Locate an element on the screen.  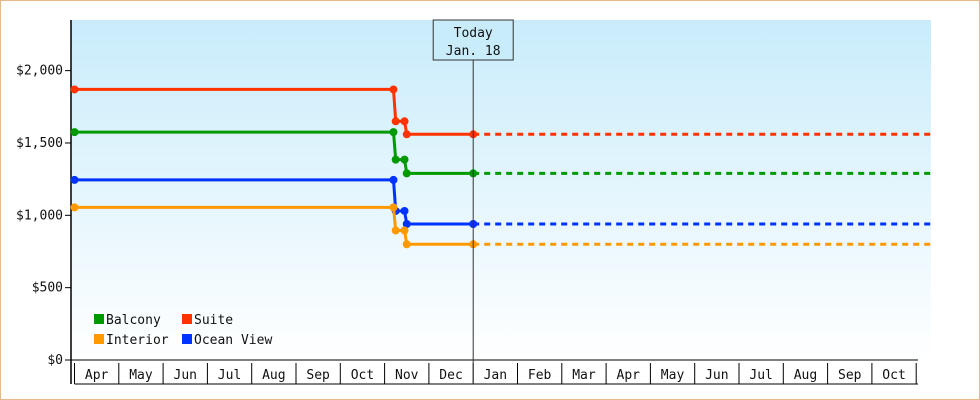
series-line-interior is located at coordinates (274, 225).